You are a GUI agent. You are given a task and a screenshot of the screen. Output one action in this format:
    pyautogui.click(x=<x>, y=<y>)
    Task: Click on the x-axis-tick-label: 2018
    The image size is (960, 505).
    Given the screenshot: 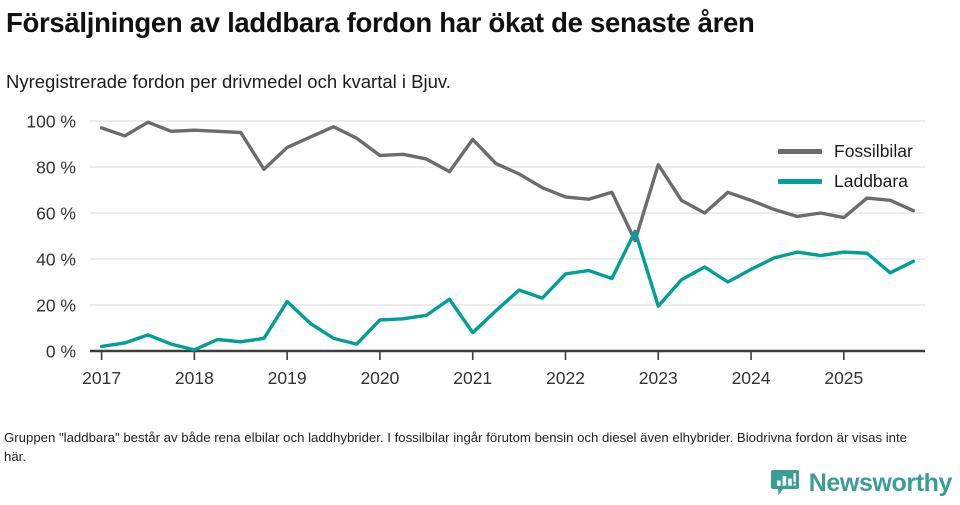 What is the action you would take?
    pyautogui.click(x=194, y=378)
    